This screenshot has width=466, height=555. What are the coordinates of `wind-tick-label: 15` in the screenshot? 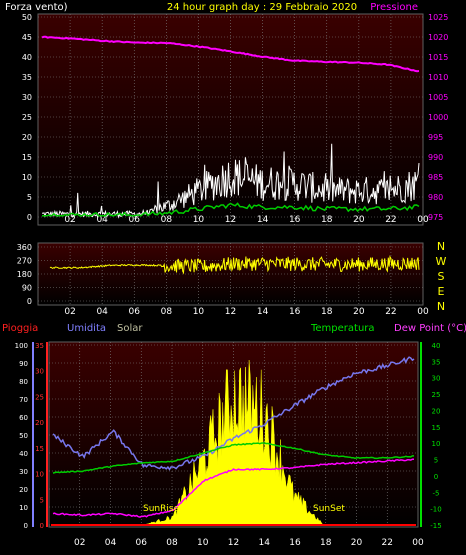 It's located at (27, 157).